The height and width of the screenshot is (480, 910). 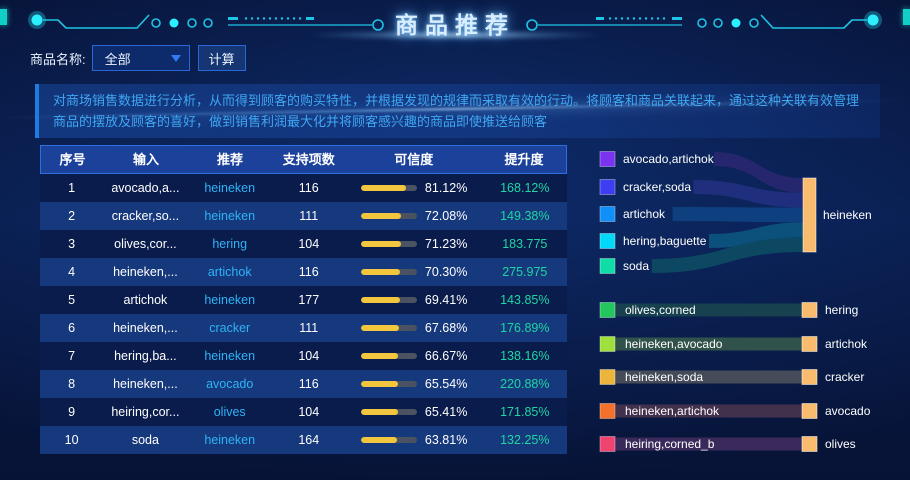 I want to click on row-confidence: 72.08%, so click(x=414, y=216).